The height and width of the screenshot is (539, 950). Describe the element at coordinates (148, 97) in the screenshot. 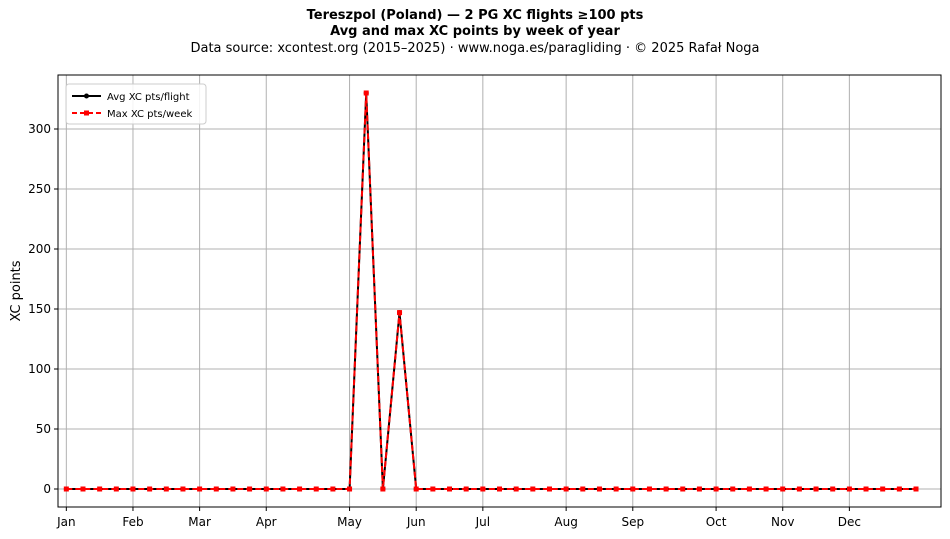

I see `legend-avg-label: Avg XC pts/flight` at that location.